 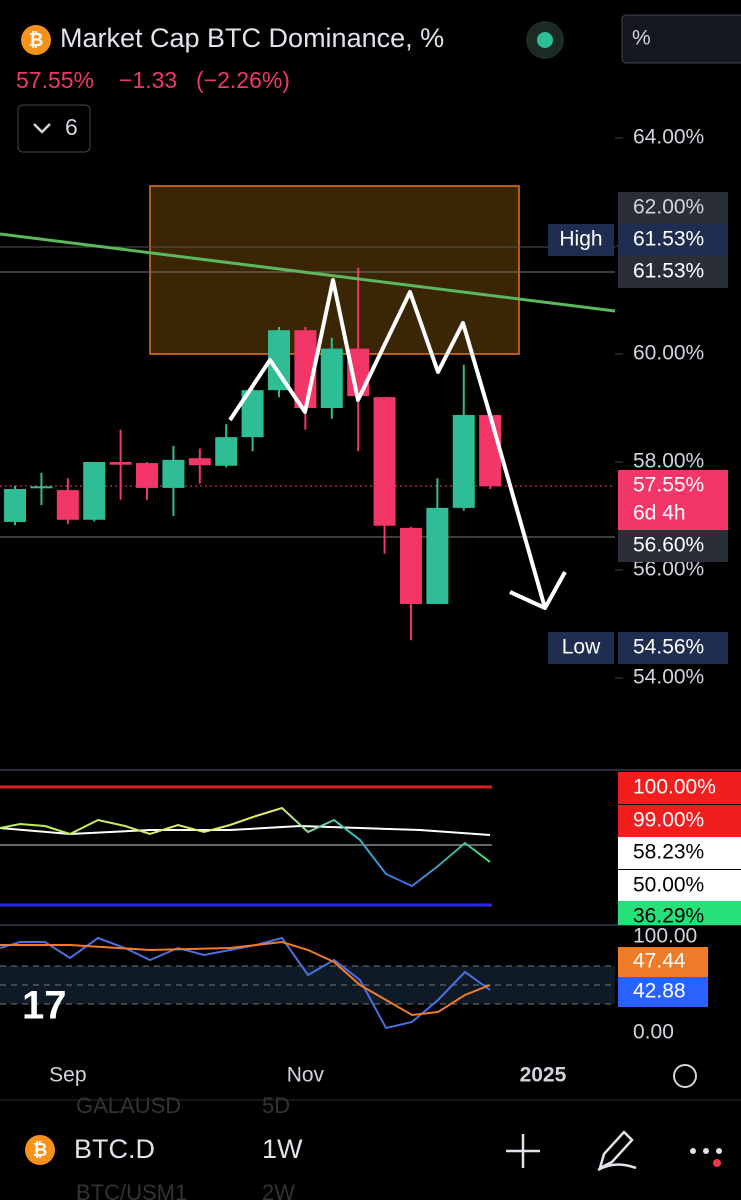 What do you see at coordinates (659, 991) in the screenshot?
I see `indicator-label: 42.88` at bounding box center [659, 991].